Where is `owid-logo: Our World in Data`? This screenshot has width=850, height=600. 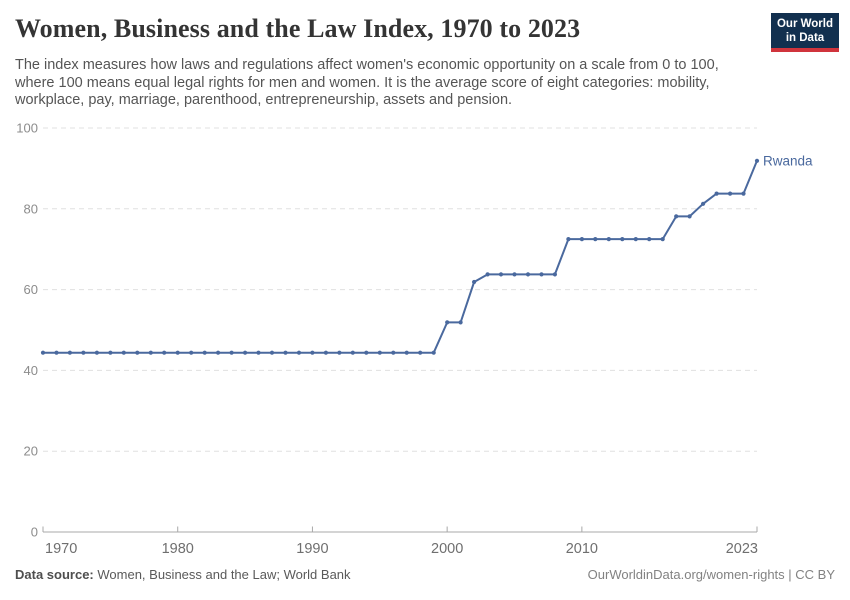 owid-logo: Our World in Data is located at coordinates (805, 32).